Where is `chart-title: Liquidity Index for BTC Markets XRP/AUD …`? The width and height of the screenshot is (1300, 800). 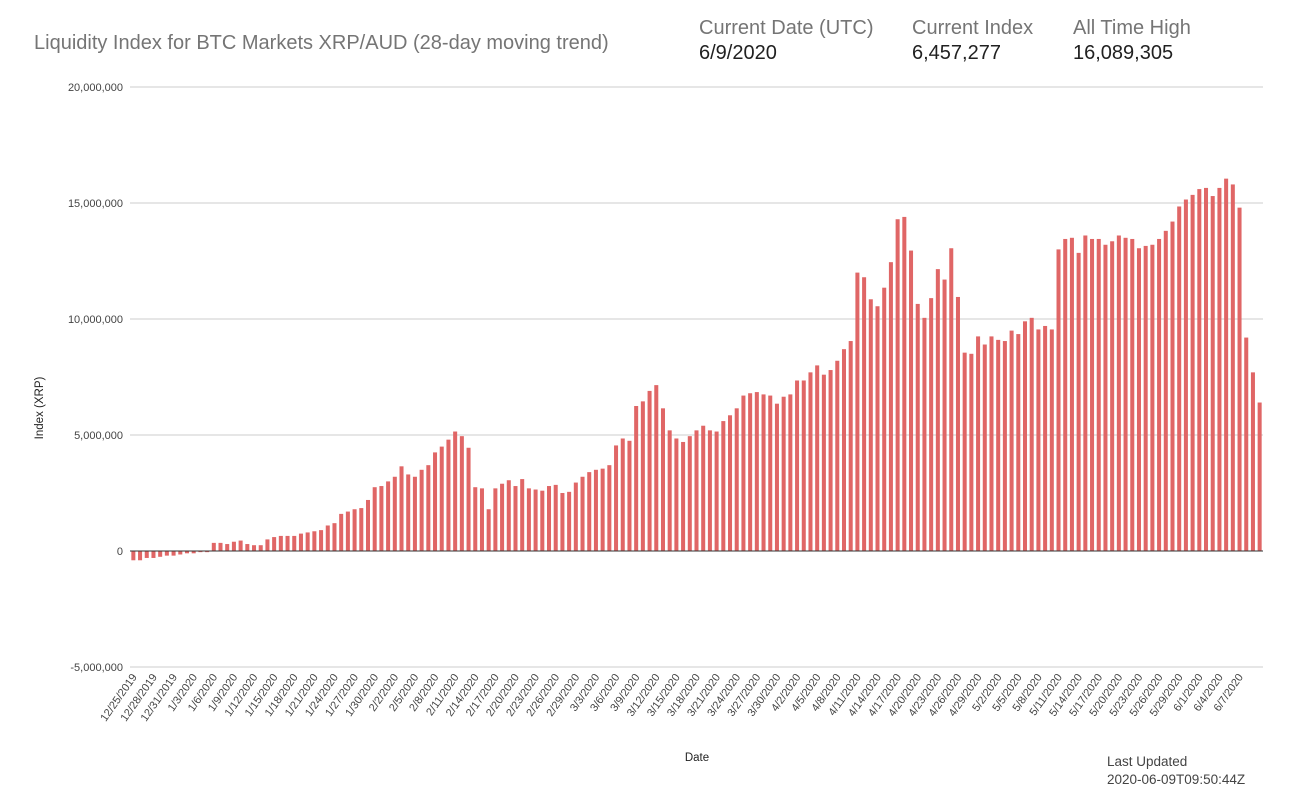 chart-title: Liquidity Index for BTC Markets XRP/AUD … is located at coordinates (321, 43).